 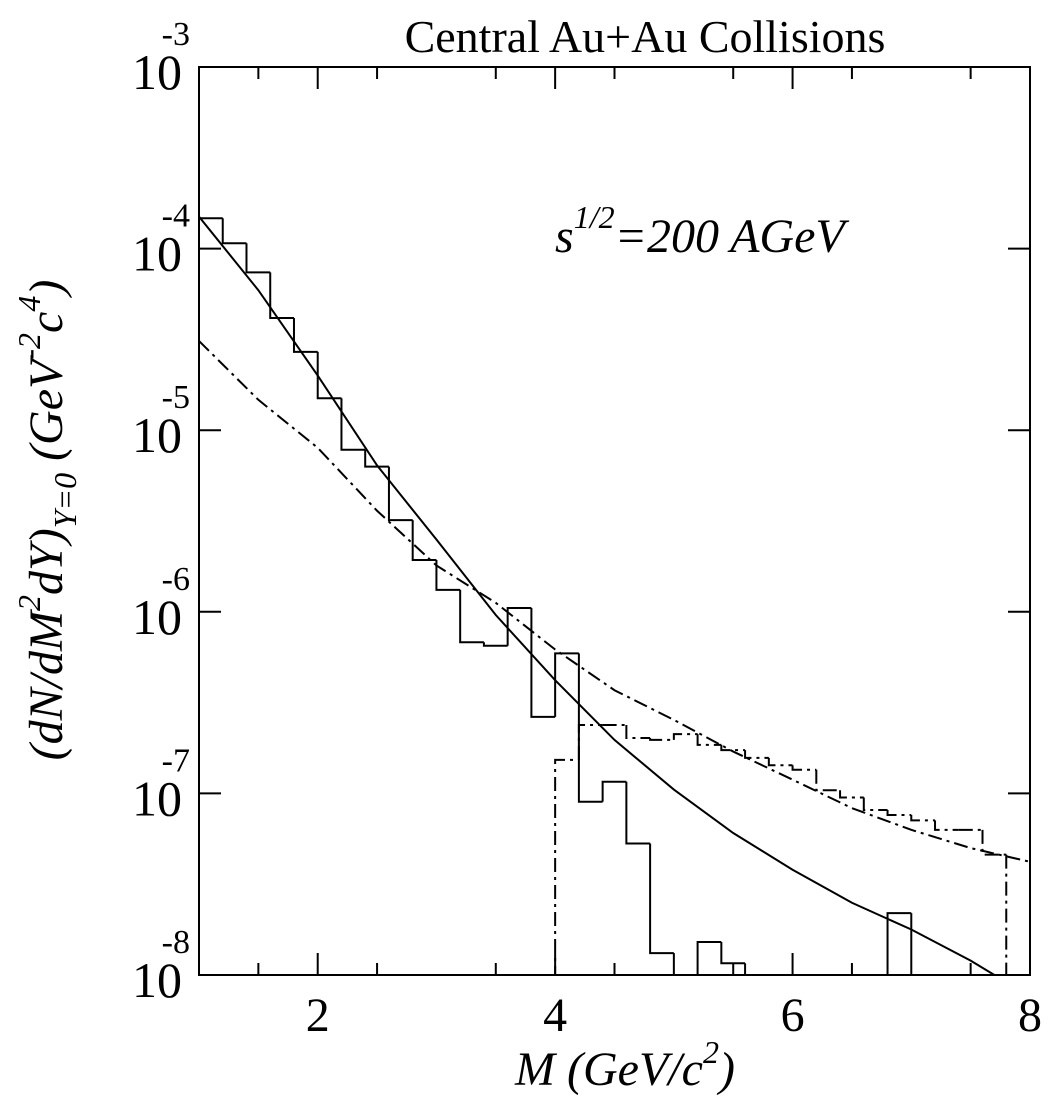 What do you see at coordinates (793, 1015) in the screenshot?
I see `x-tick-label: 6` at bounding box center [793, 1015].